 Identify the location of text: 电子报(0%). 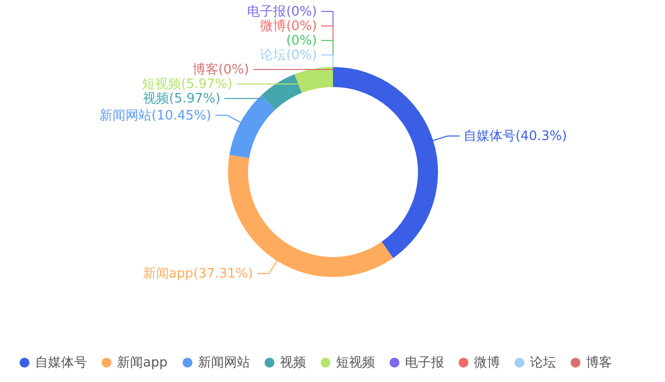
(282, 12).